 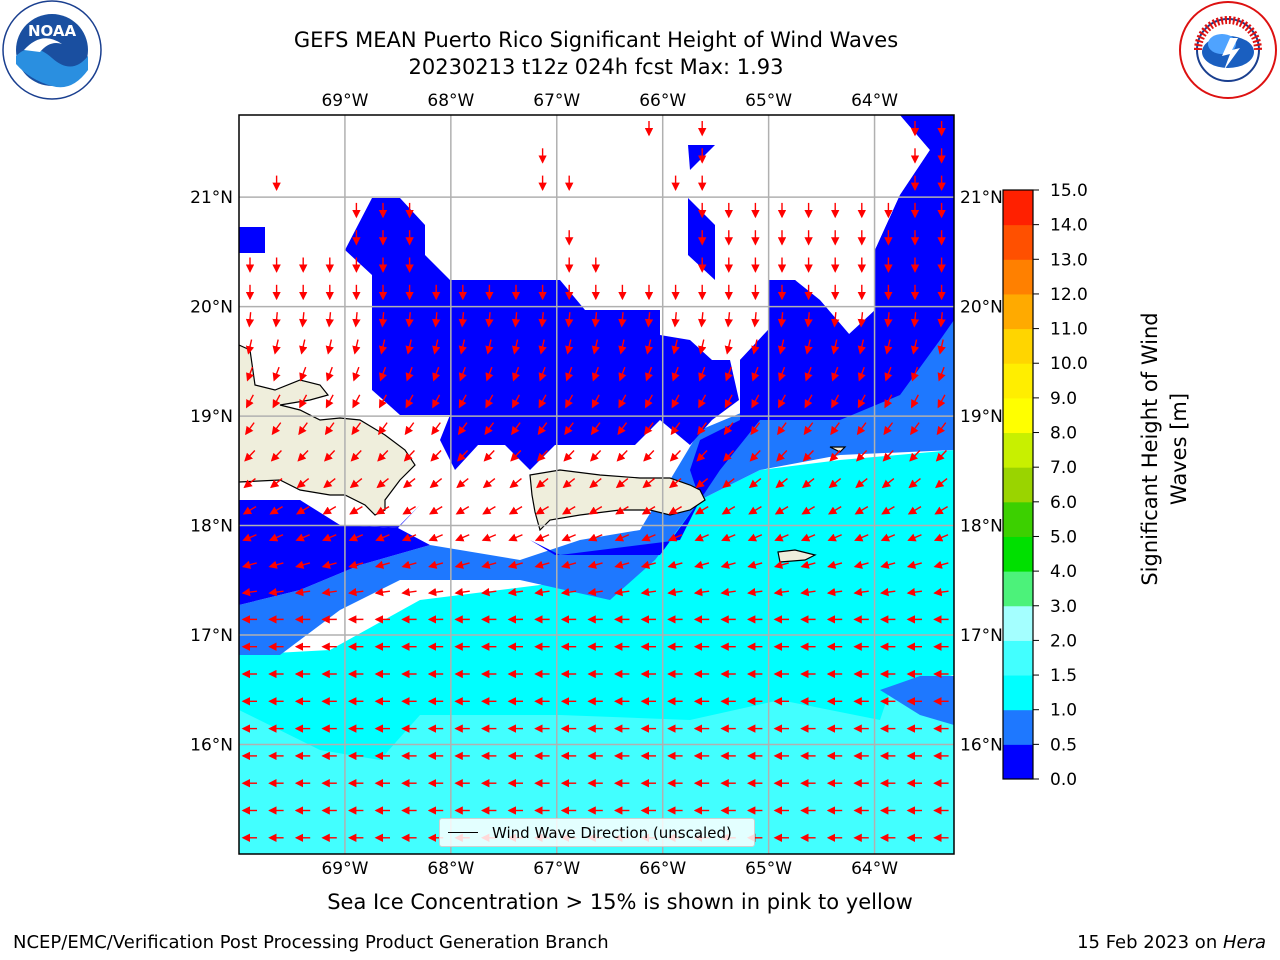 What do you see at coordinates (1063, 607) in the screenshot?
I see `colorbar-tick-label: 3.0` at bounding box center [1063, 607].